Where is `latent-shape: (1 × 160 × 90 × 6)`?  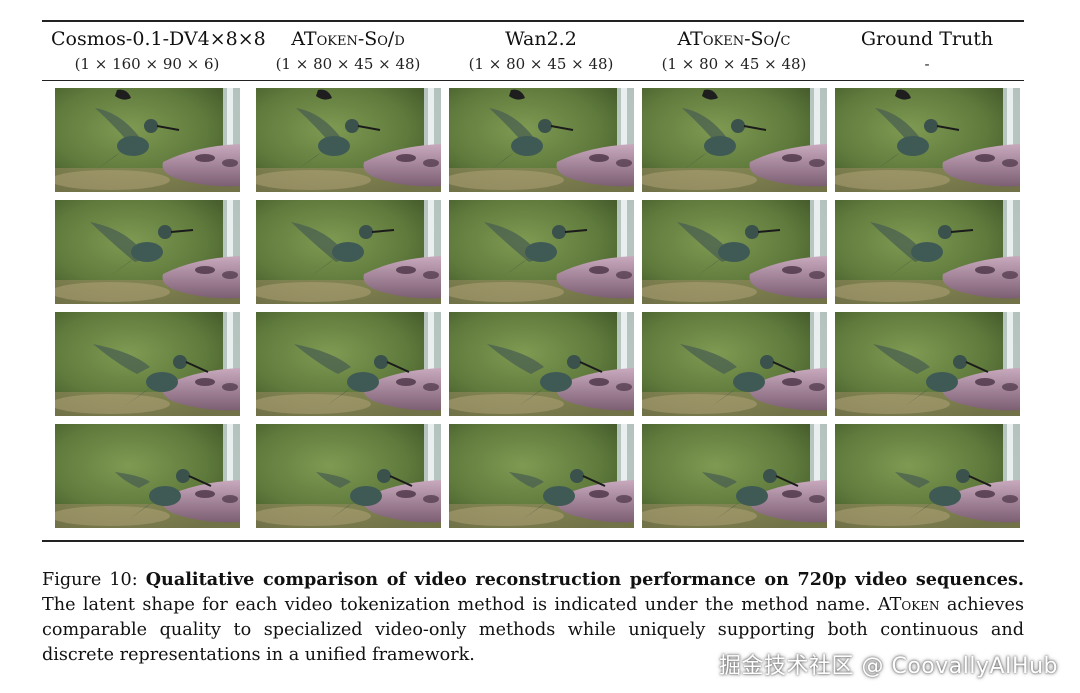 latent-shape: (1 × 160 × 90 × 6) is located at coordinates (147, 64).